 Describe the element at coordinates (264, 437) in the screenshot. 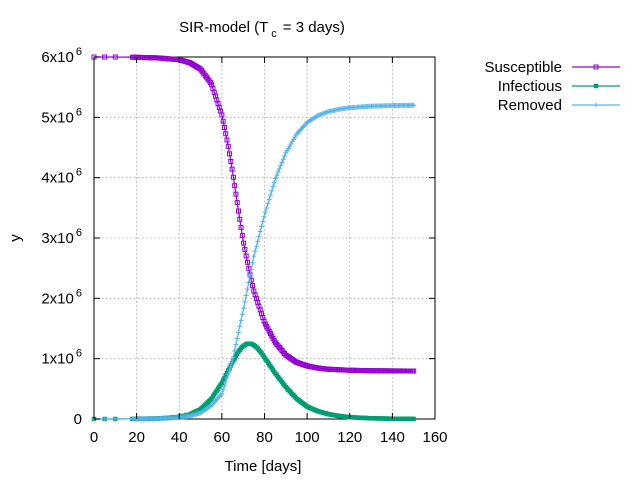

I see `x-tick-label: 80` at that location.